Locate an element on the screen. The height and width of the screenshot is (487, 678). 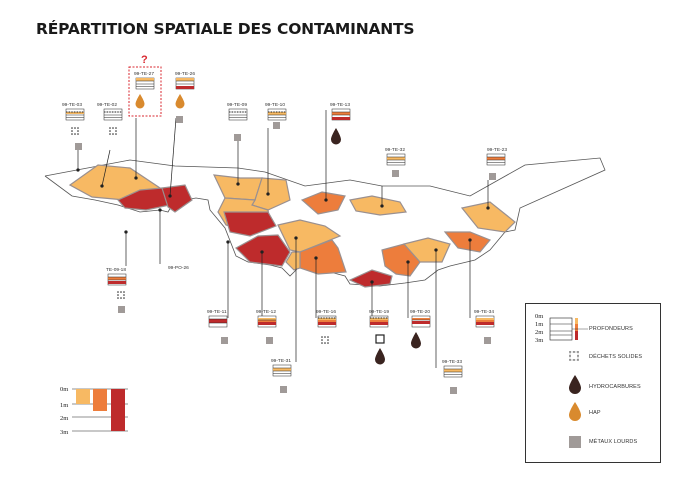
scale-label-2m: 2m is located at coordinates (64, 418).